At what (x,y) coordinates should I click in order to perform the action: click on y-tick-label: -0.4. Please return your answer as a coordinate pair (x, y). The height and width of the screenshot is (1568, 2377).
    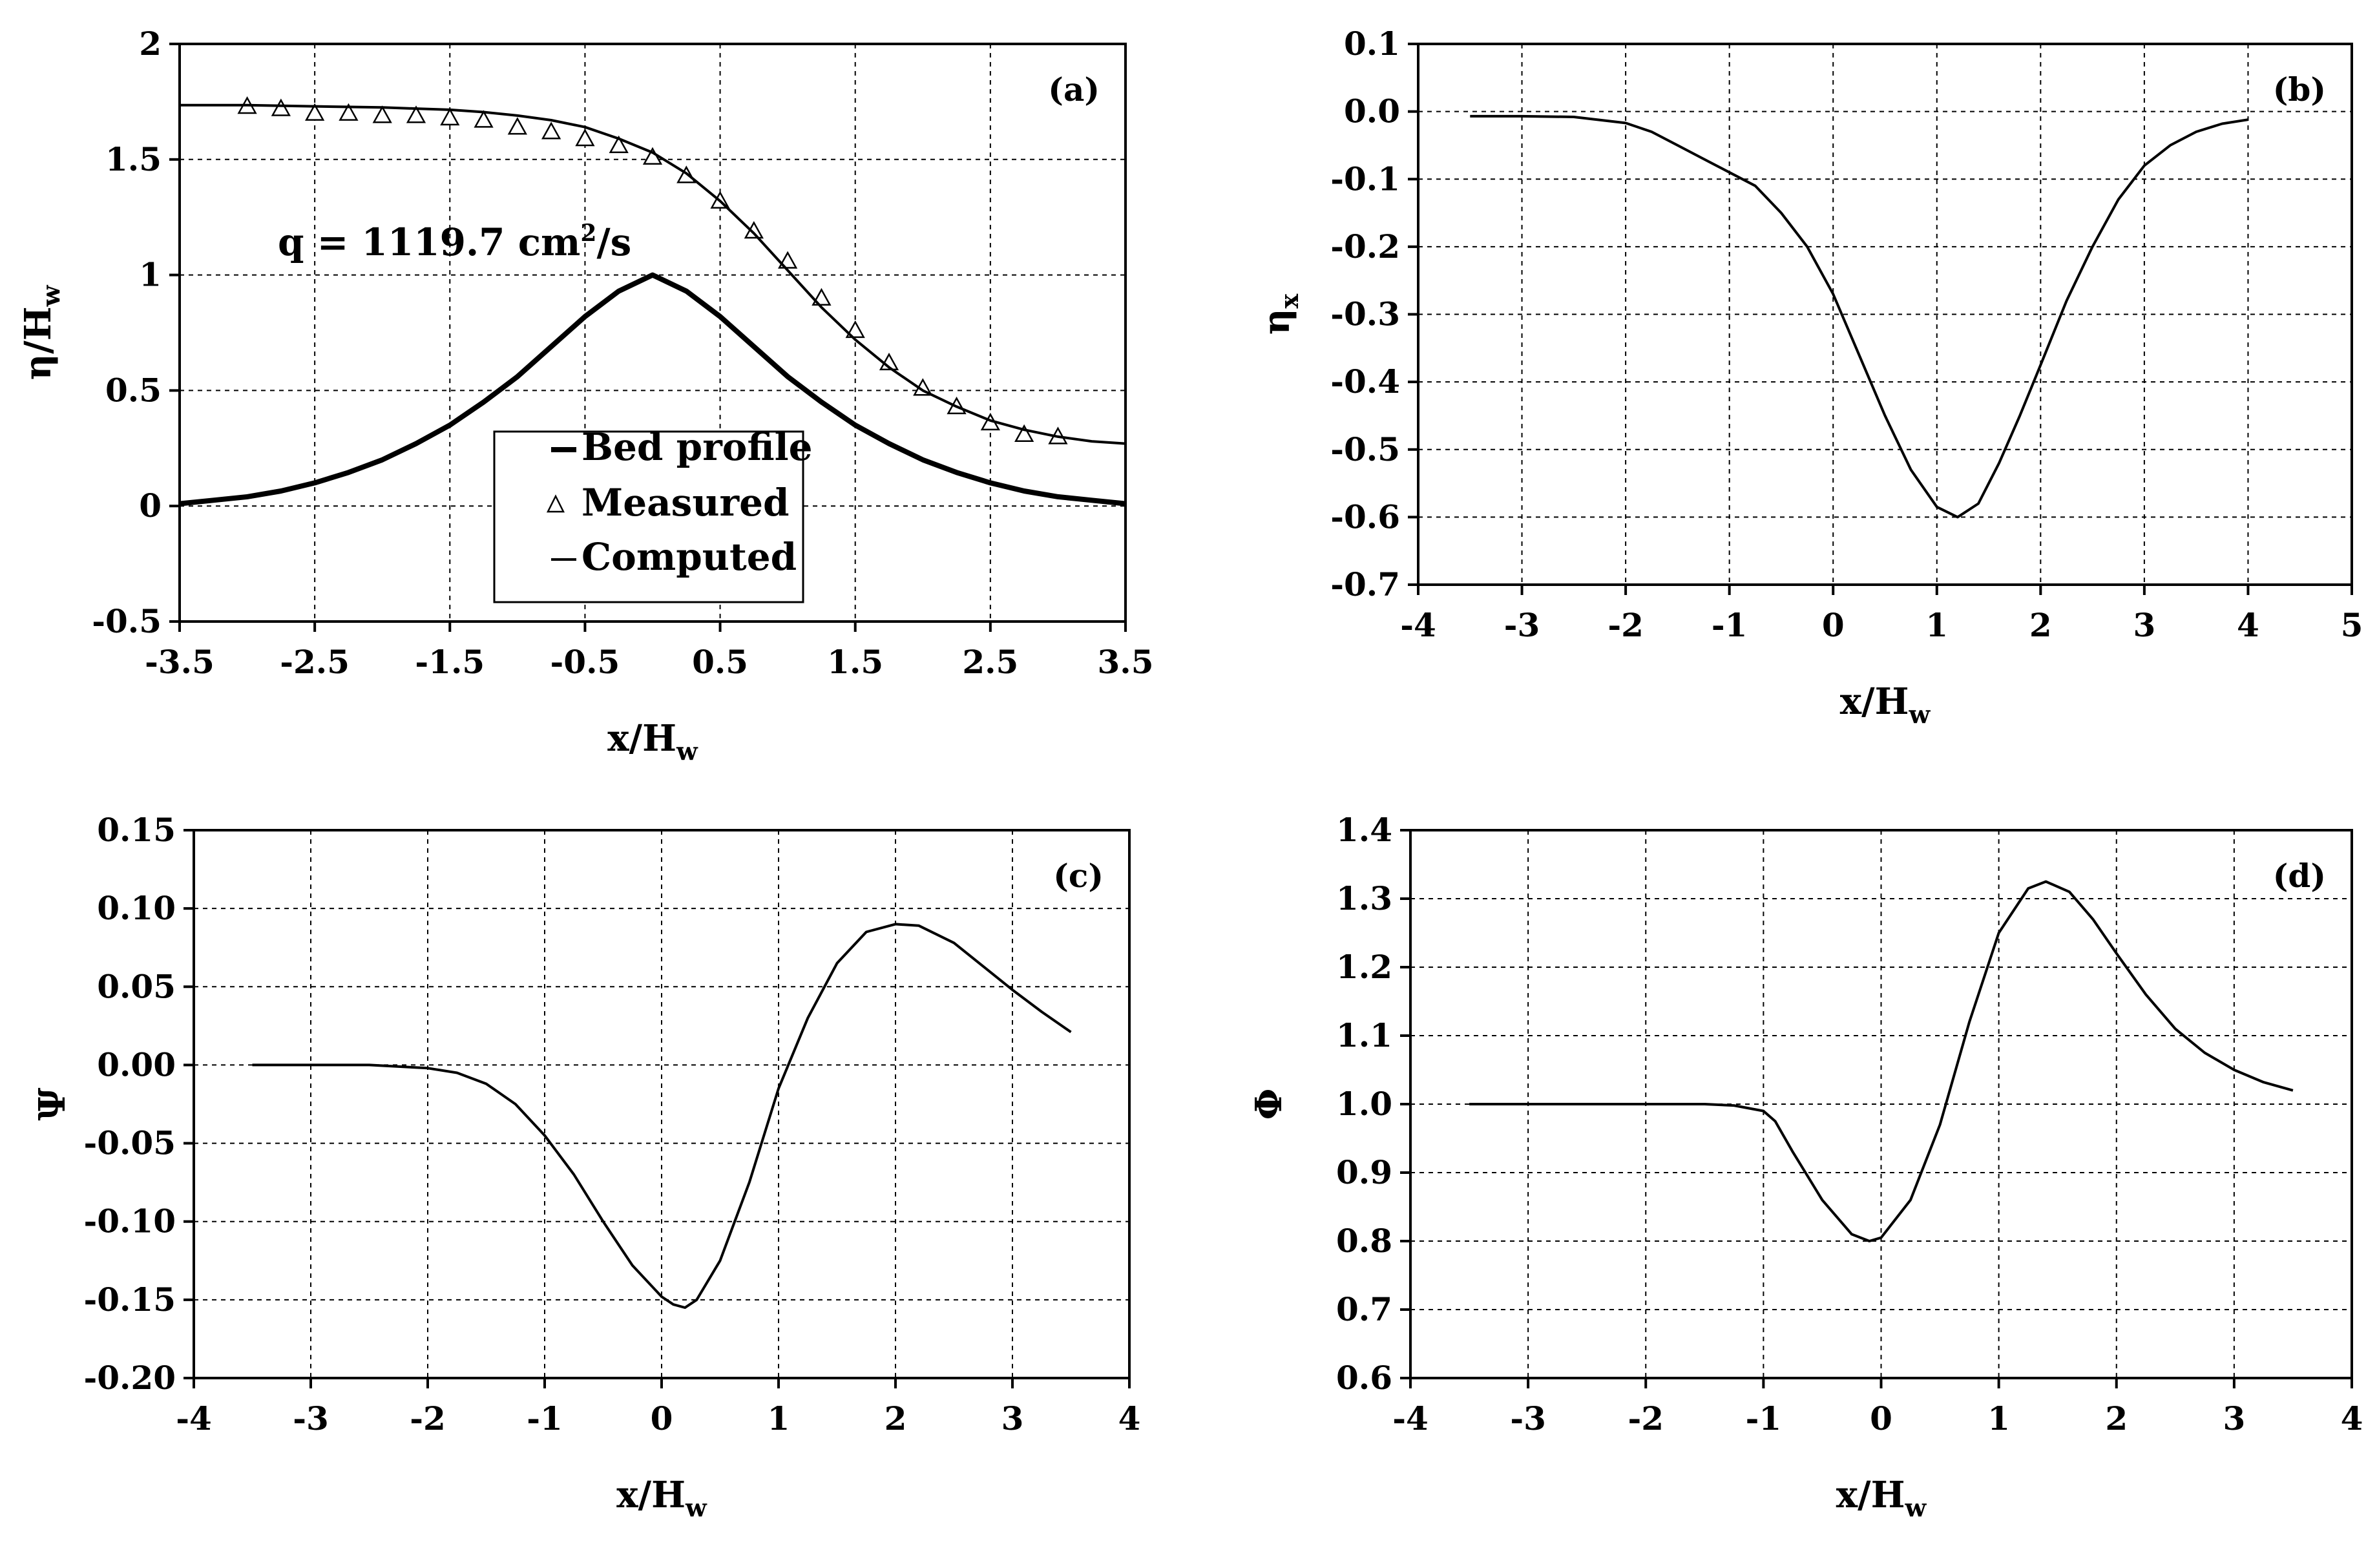
    Looking at the image, I should click on (1365, 381).